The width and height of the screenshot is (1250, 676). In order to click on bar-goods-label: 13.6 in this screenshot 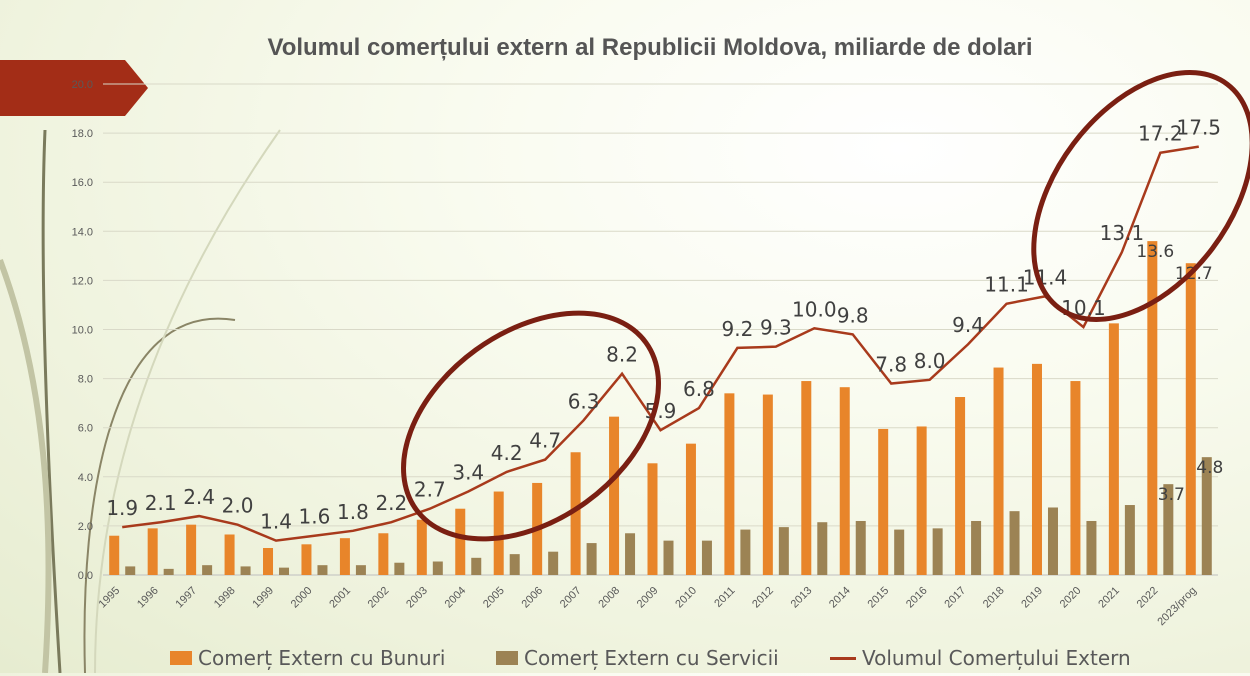, I will do `click(1155, 252)`.